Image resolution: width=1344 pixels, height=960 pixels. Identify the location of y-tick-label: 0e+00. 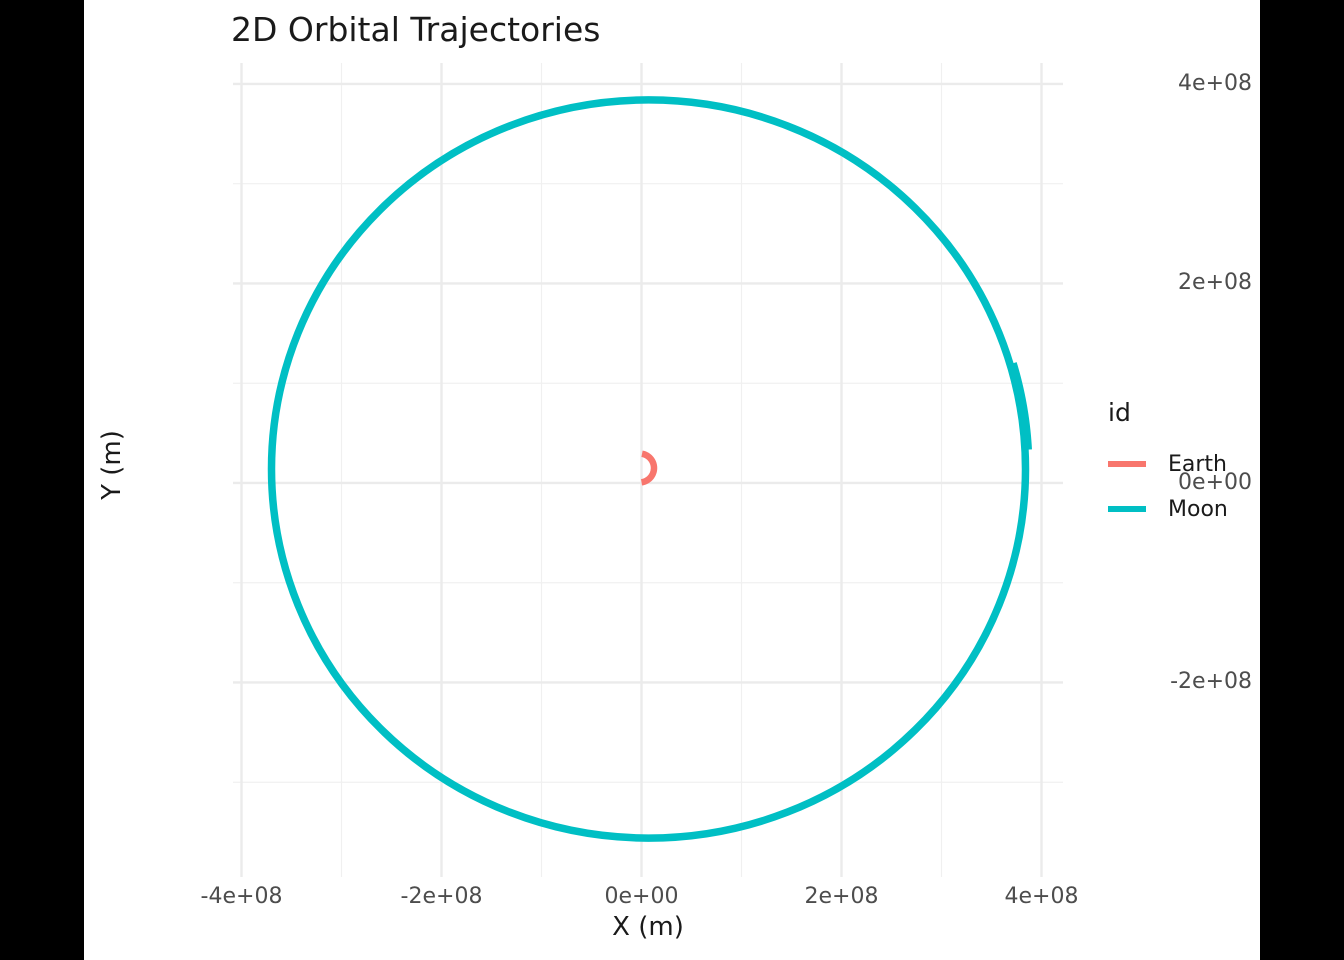
(1215, 482).